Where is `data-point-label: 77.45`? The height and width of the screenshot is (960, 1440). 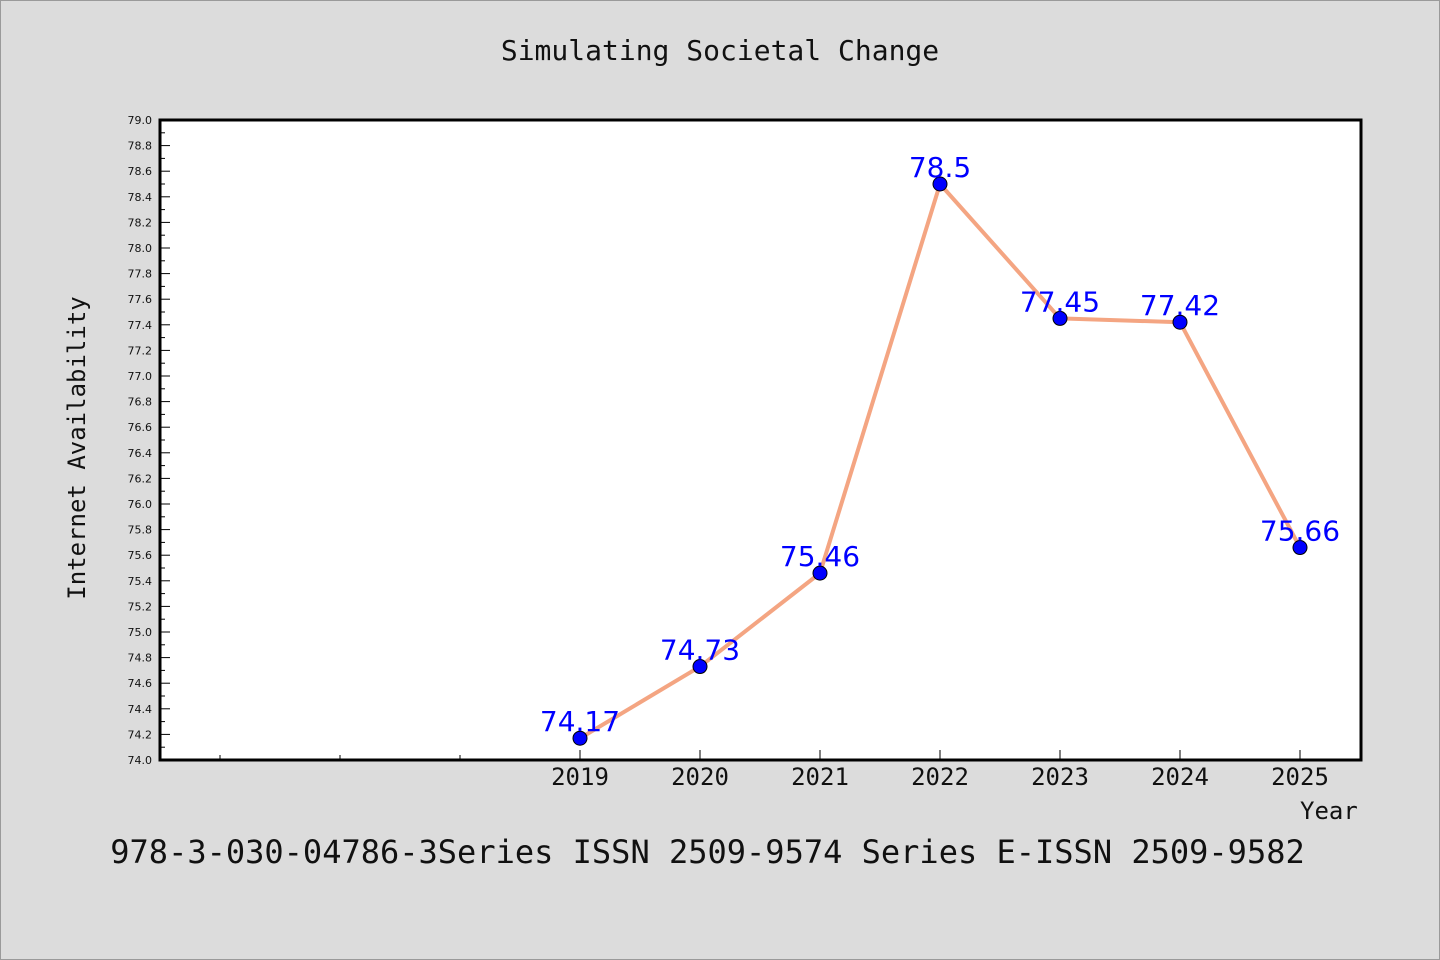 data-point-label: 77.45 is located at coordinates (1060, 301).